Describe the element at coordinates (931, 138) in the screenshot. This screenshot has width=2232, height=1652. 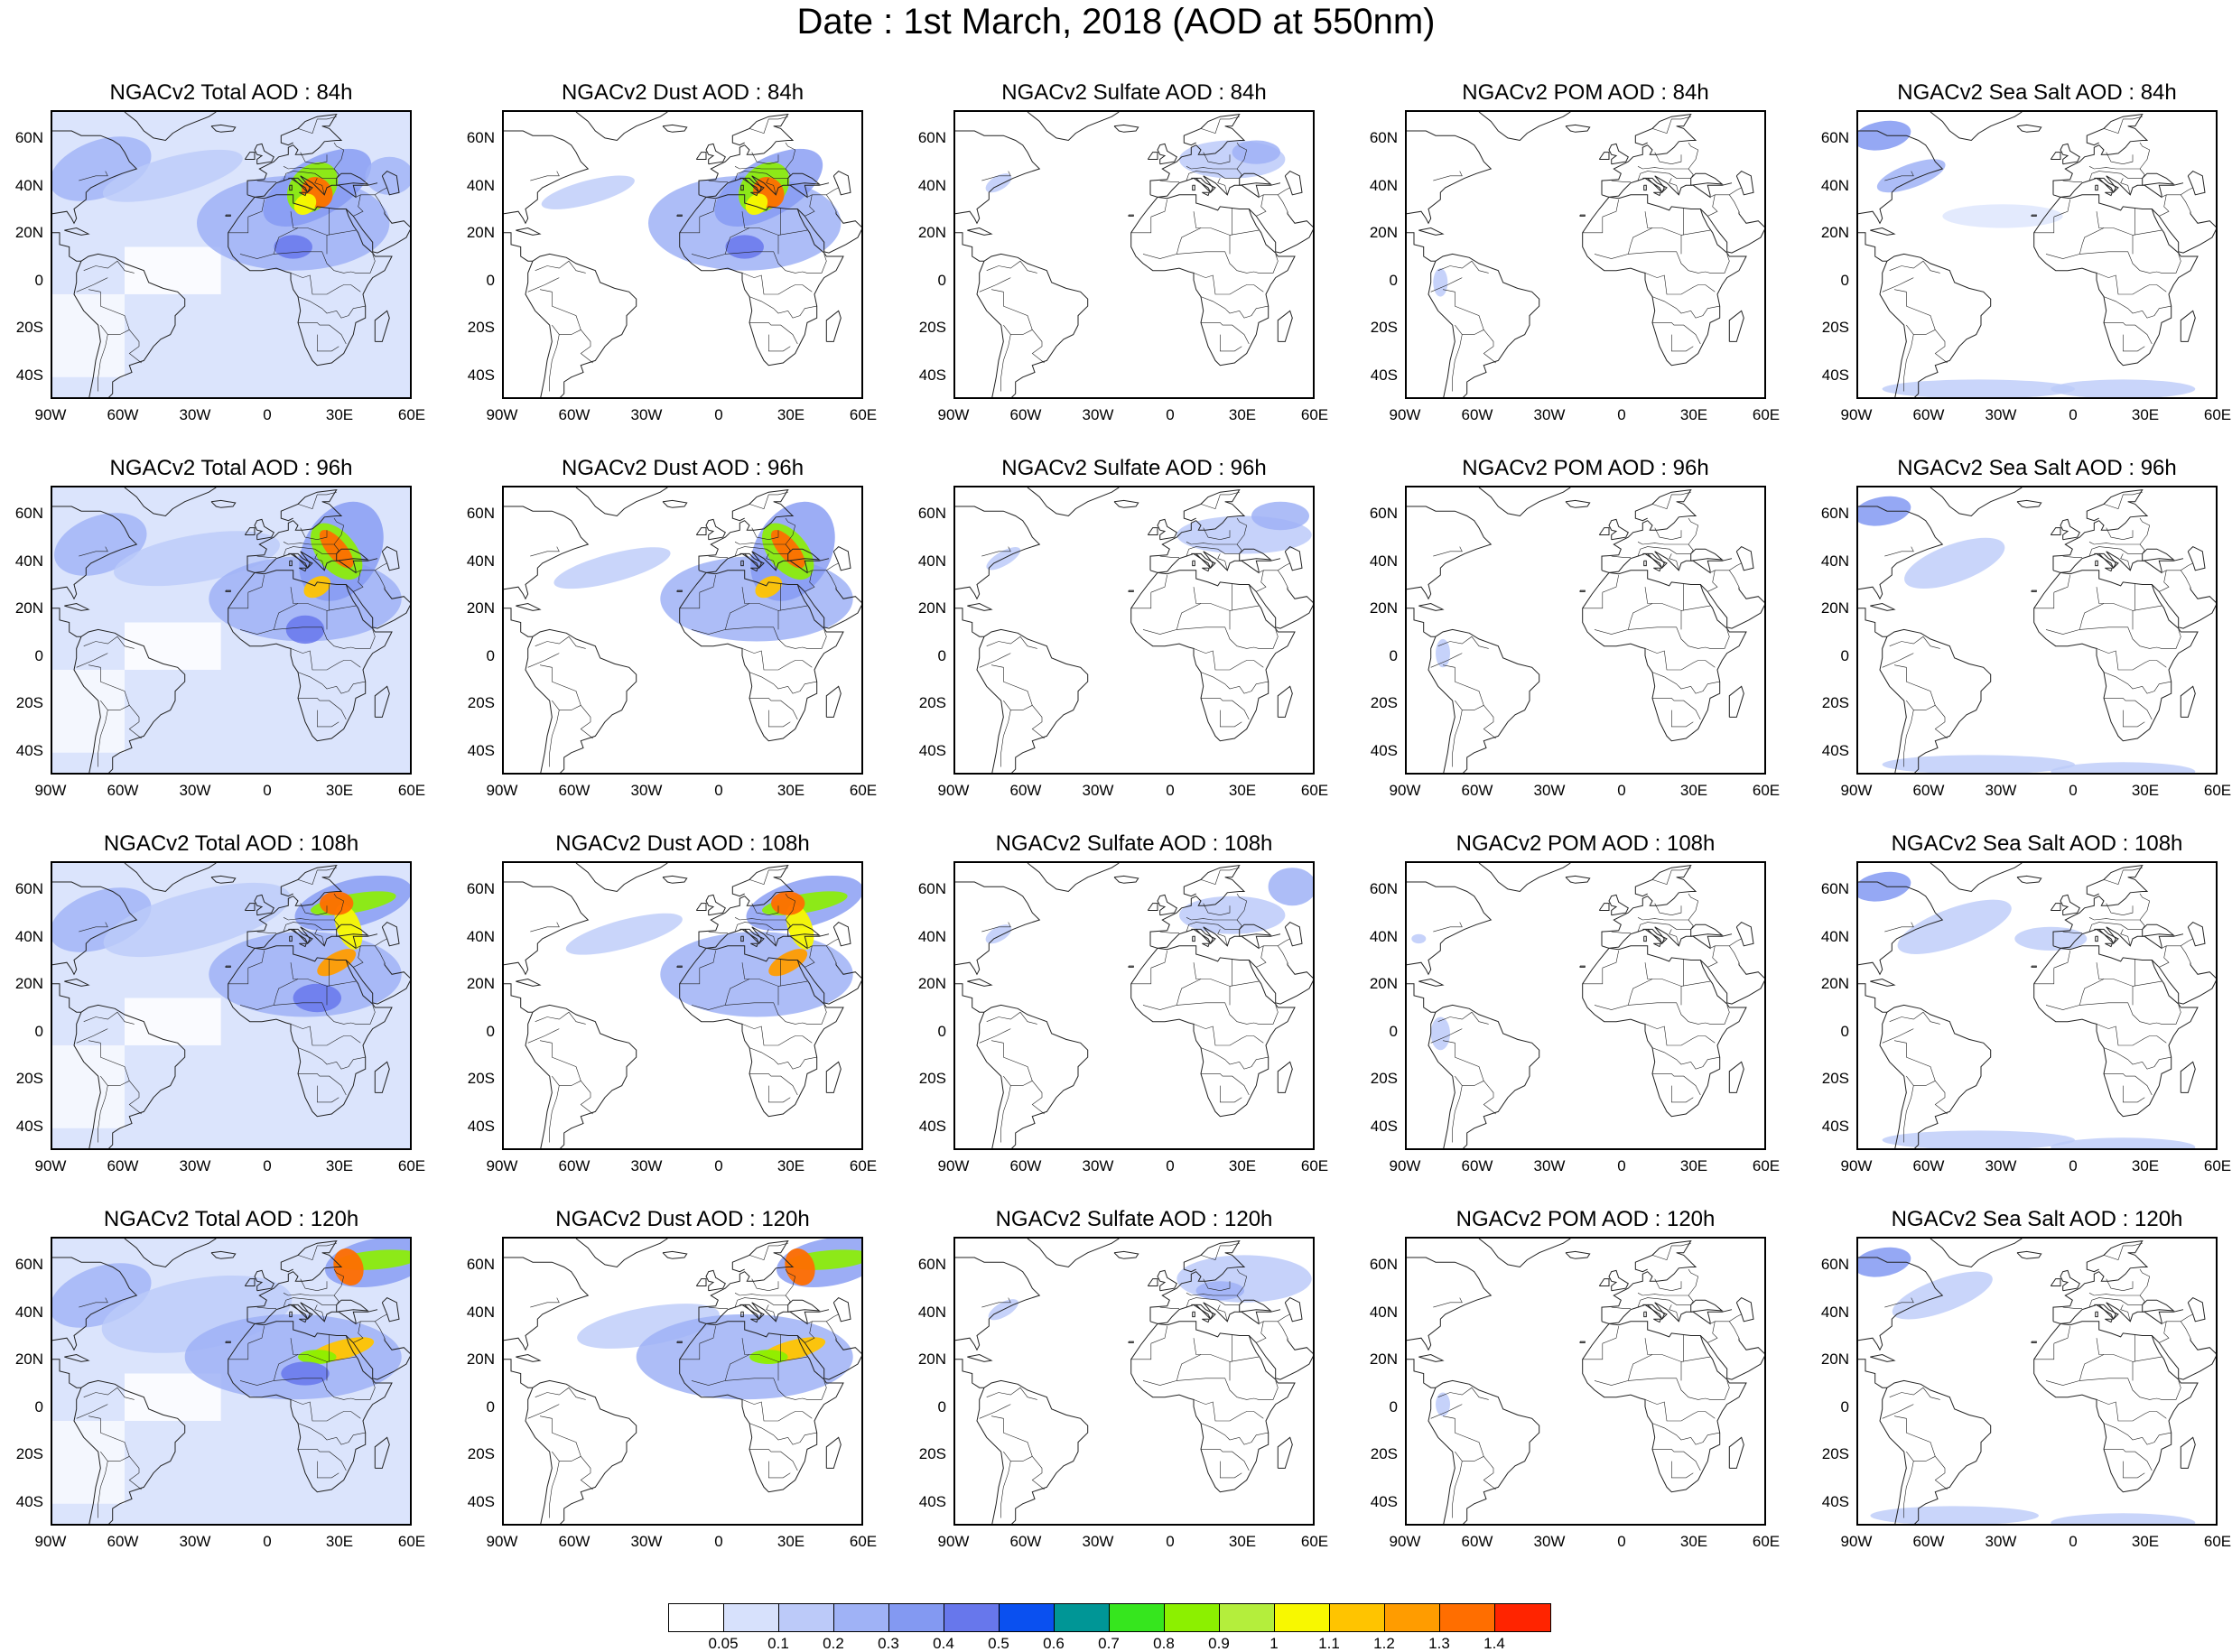
I see `lat-tick-label: 60N` at that location.